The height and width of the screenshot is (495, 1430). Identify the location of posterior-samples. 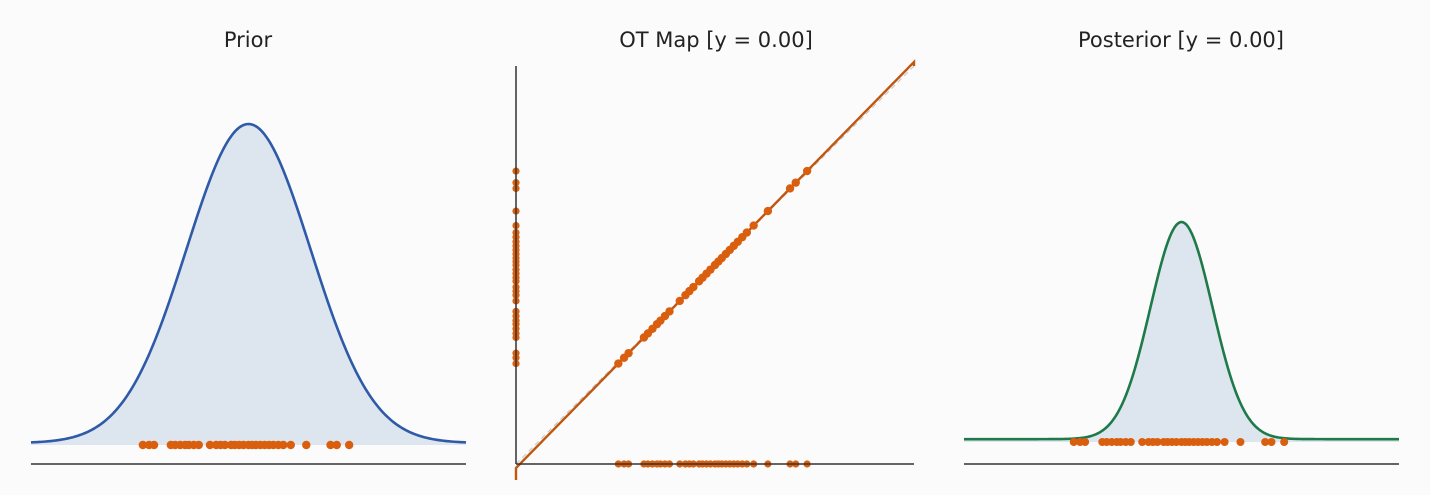
(1179, 442).